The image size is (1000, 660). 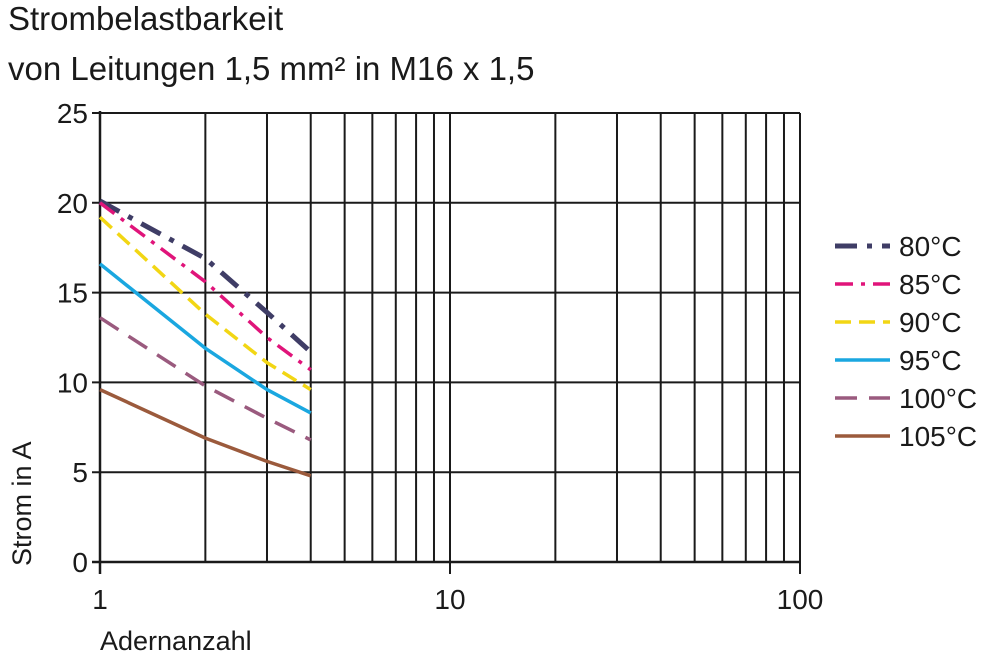 What do you see at coordinates (906, 341) in the screenshot?
I see `legend: 80°C 85°C 90°C 95°C 100°C 105°C` at bounding box center [906, 341].